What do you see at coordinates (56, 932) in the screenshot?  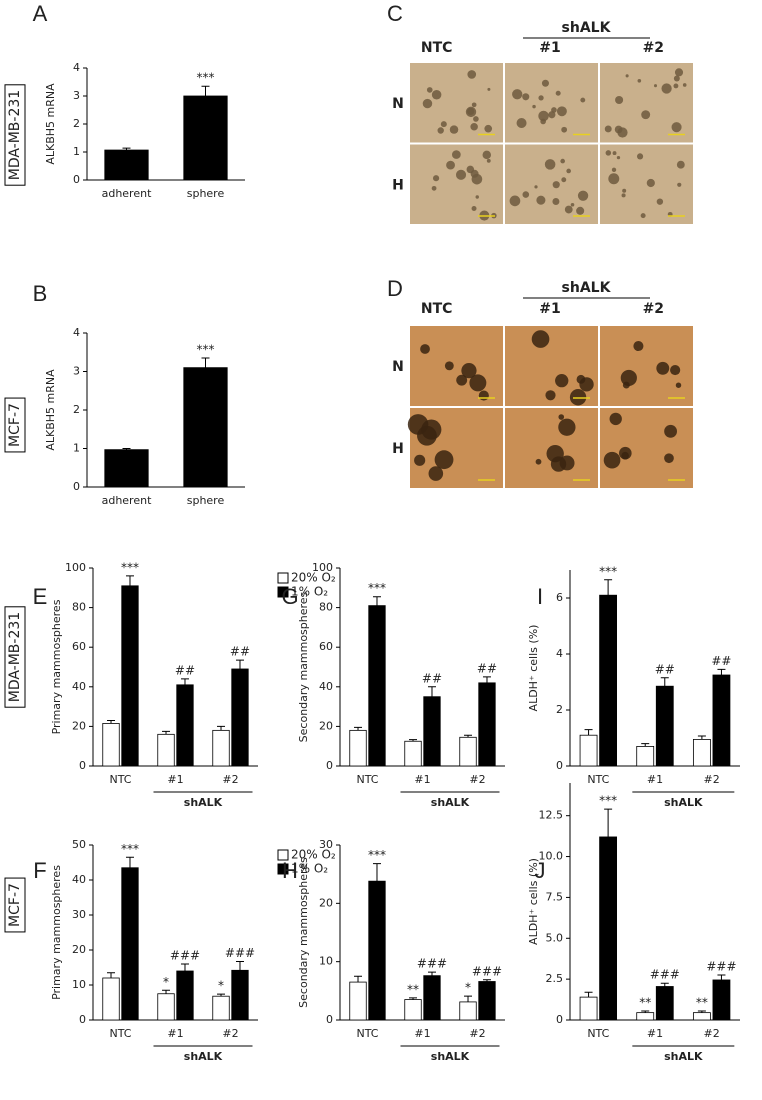 I see `y-axis-label: Primary mammospheres` at bounding box center [56, 932].